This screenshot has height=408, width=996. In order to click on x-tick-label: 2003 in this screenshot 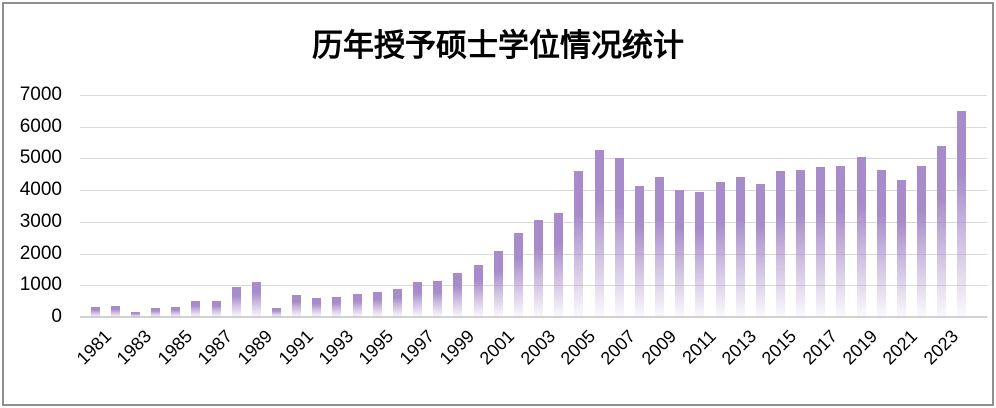, I will do `click(537, 347)`.